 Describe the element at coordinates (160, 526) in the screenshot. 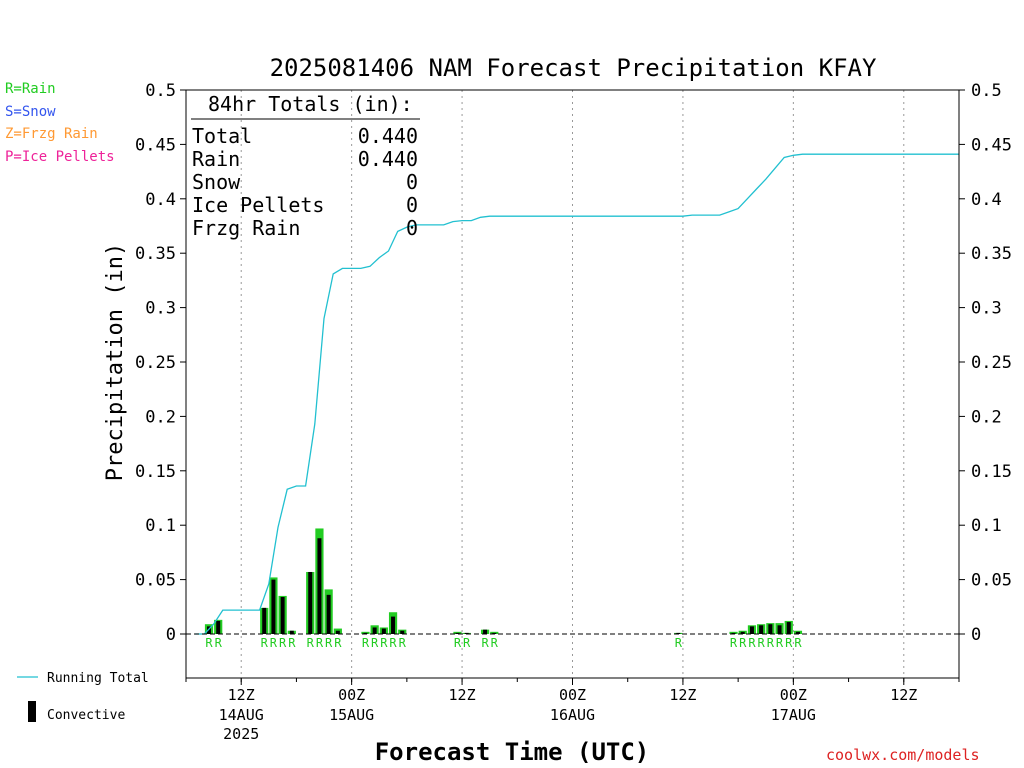

I see `y-tick-label-left: 0.1` at that location.